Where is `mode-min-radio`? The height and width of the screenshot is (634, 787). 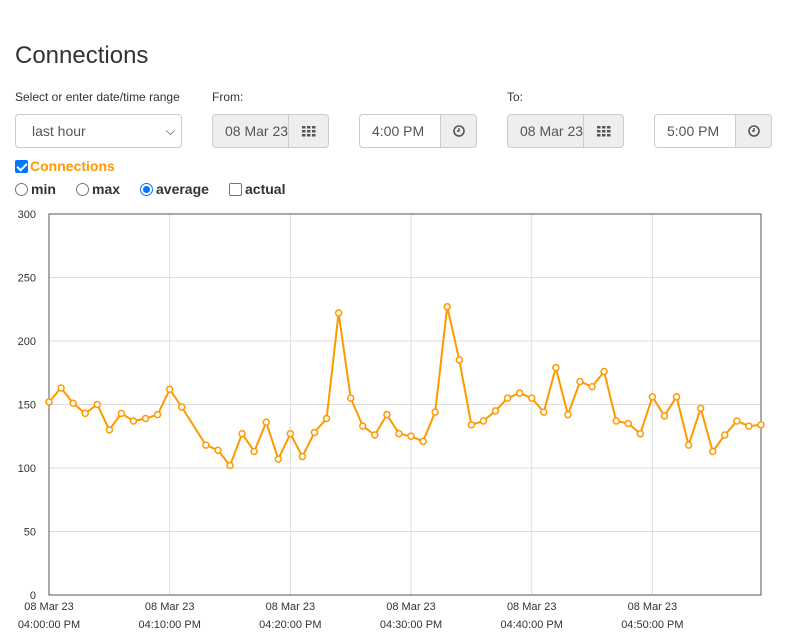 mode-min-radio is located at coordinates (21, 189).